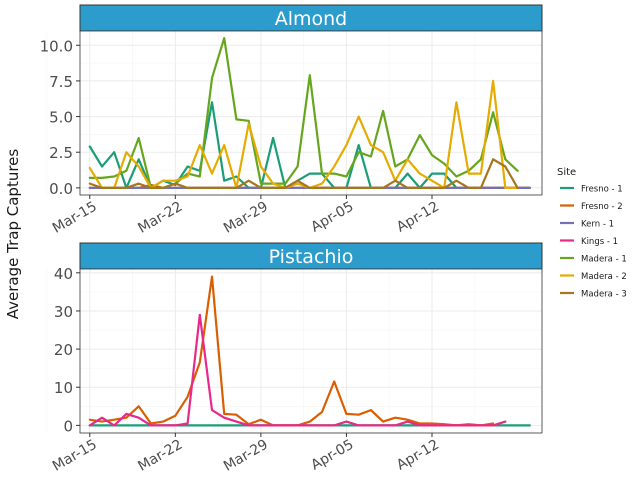  I want to click on legend-title: Site, so click(566, 172).